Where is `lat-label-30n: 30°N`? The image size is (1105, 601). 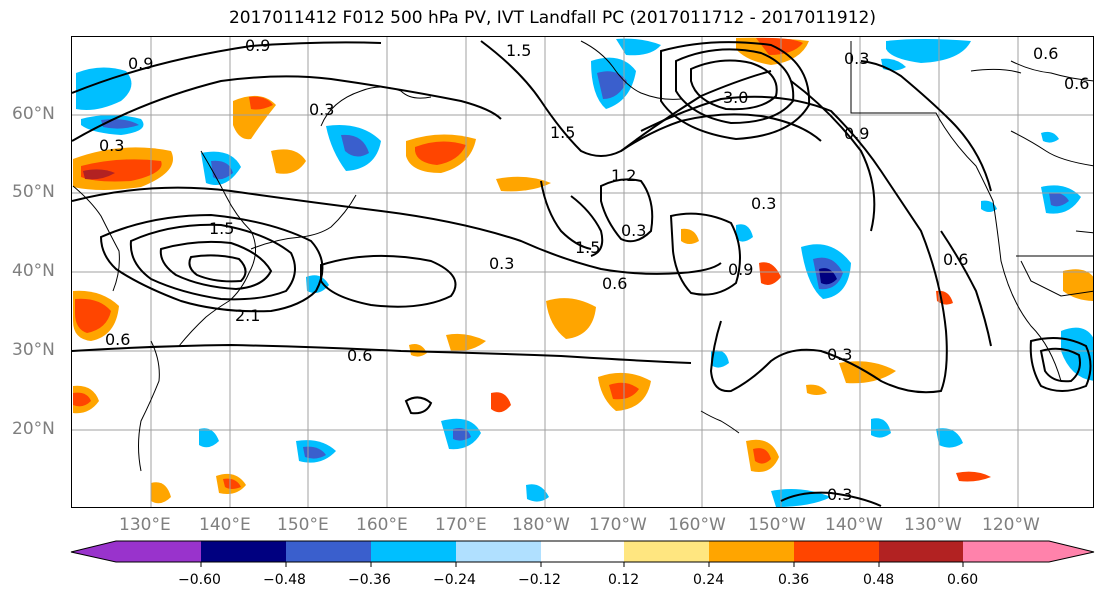 lat-label-30n: 30°N is located at coordinates (33, 350).